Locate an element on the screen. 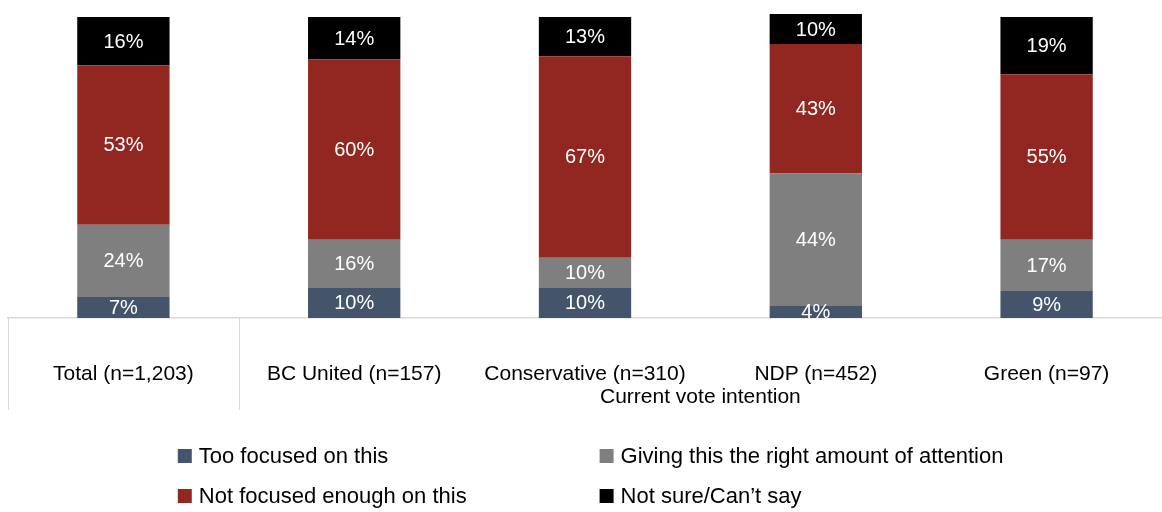 Image resolution: width=1162 pixels, height=512 pixels. legend-label: Not focused enough on this is located at coordinates (332, 496).